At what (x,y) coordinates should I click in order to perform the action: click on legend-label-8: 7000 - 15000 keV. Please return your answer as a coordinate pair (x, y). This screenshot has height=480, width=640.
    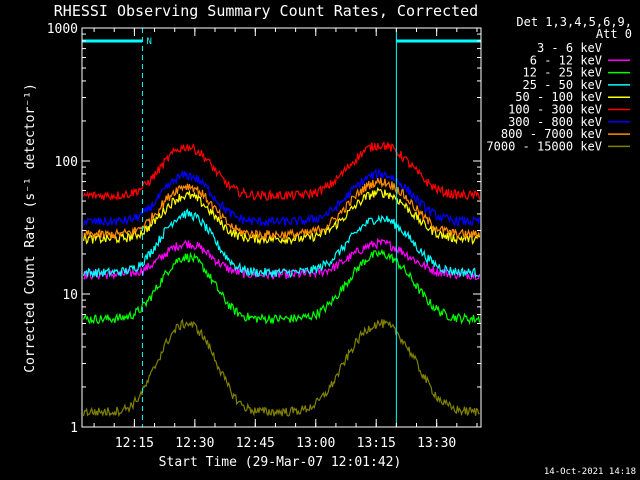
    Looking at the image, I should click on (544, 146).